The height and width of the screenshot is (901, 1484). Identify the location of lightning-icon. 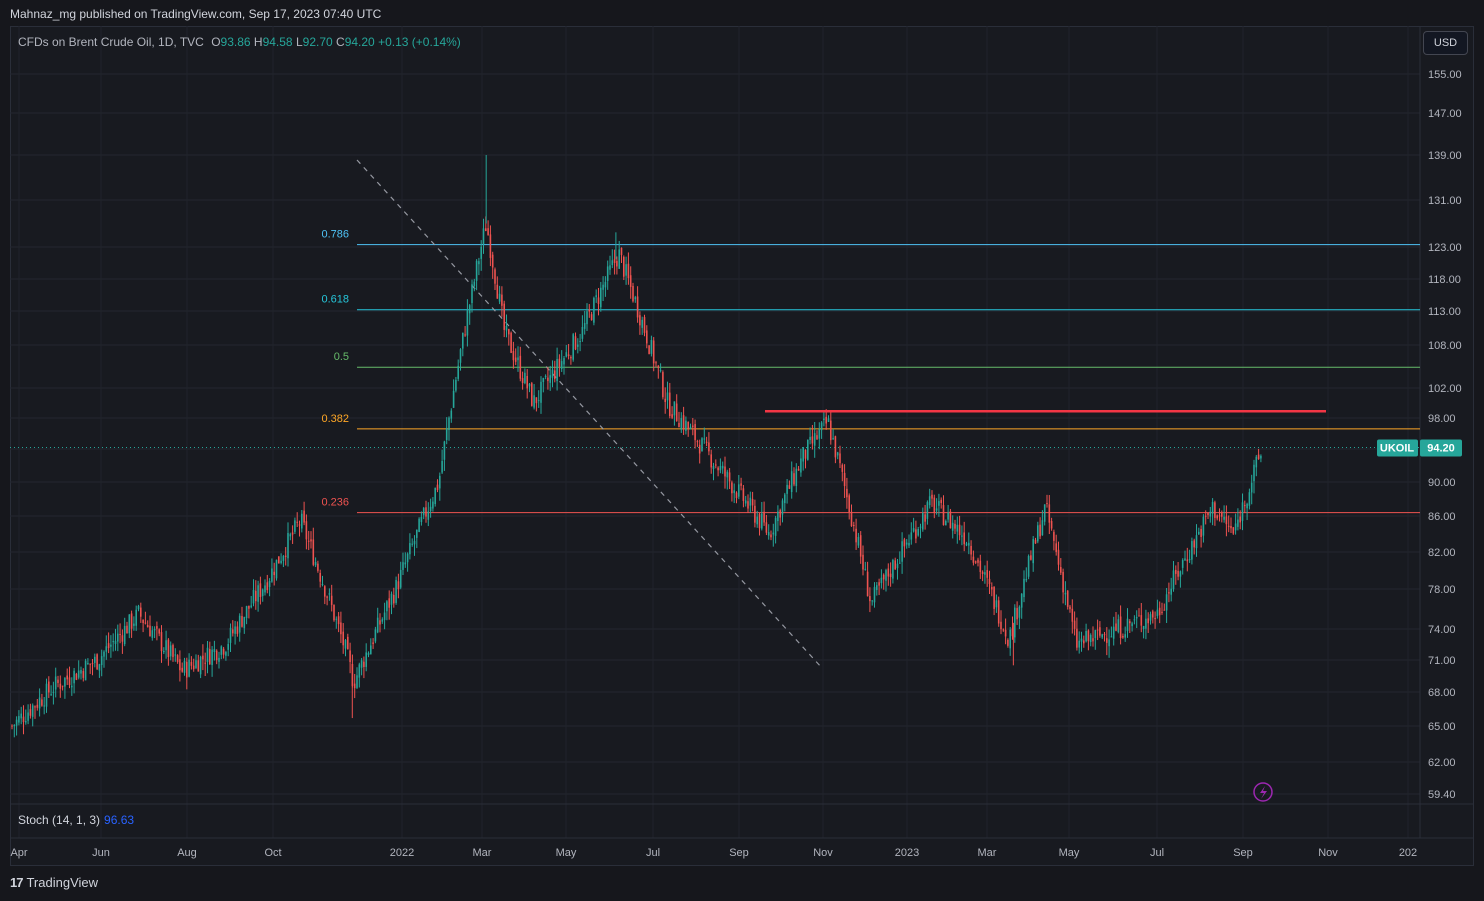
(1263, 792).